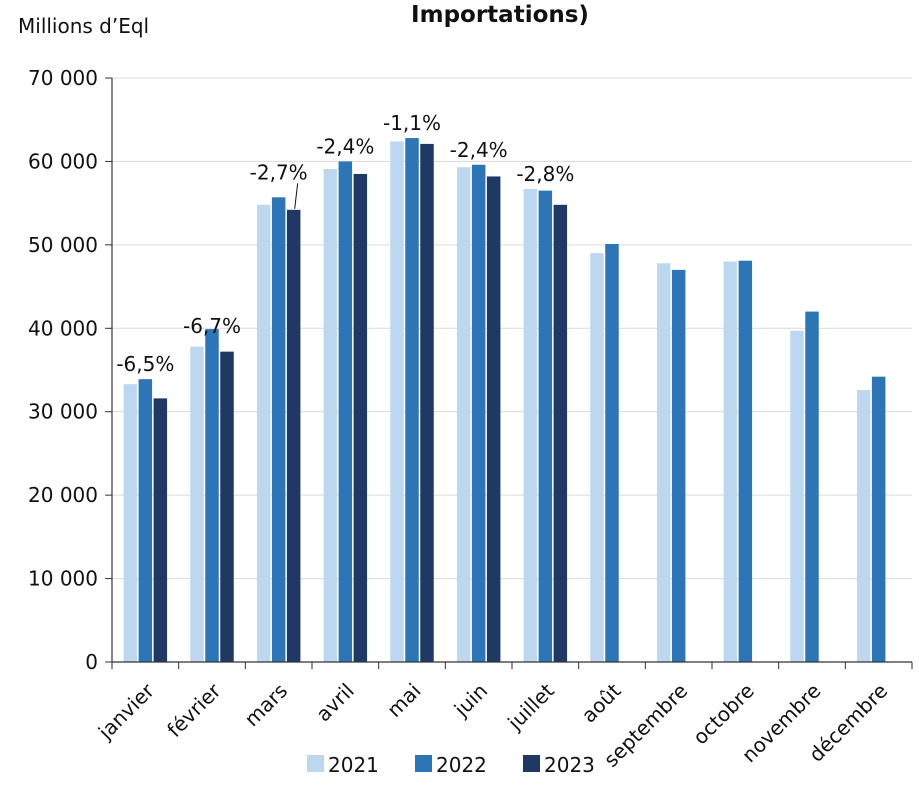  What do you see at coordinates (461, 765) in the screenshot?
I see `legend-label: 2022` at bounding box center [461, 765].